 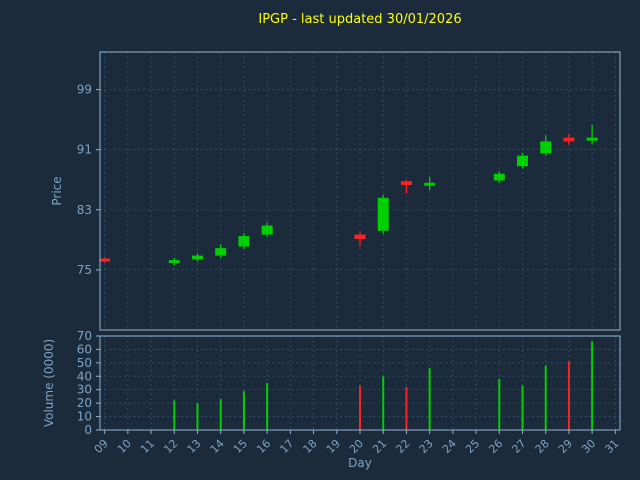 I want to click on x-tick-label: 28, so click(x=542, y=446).